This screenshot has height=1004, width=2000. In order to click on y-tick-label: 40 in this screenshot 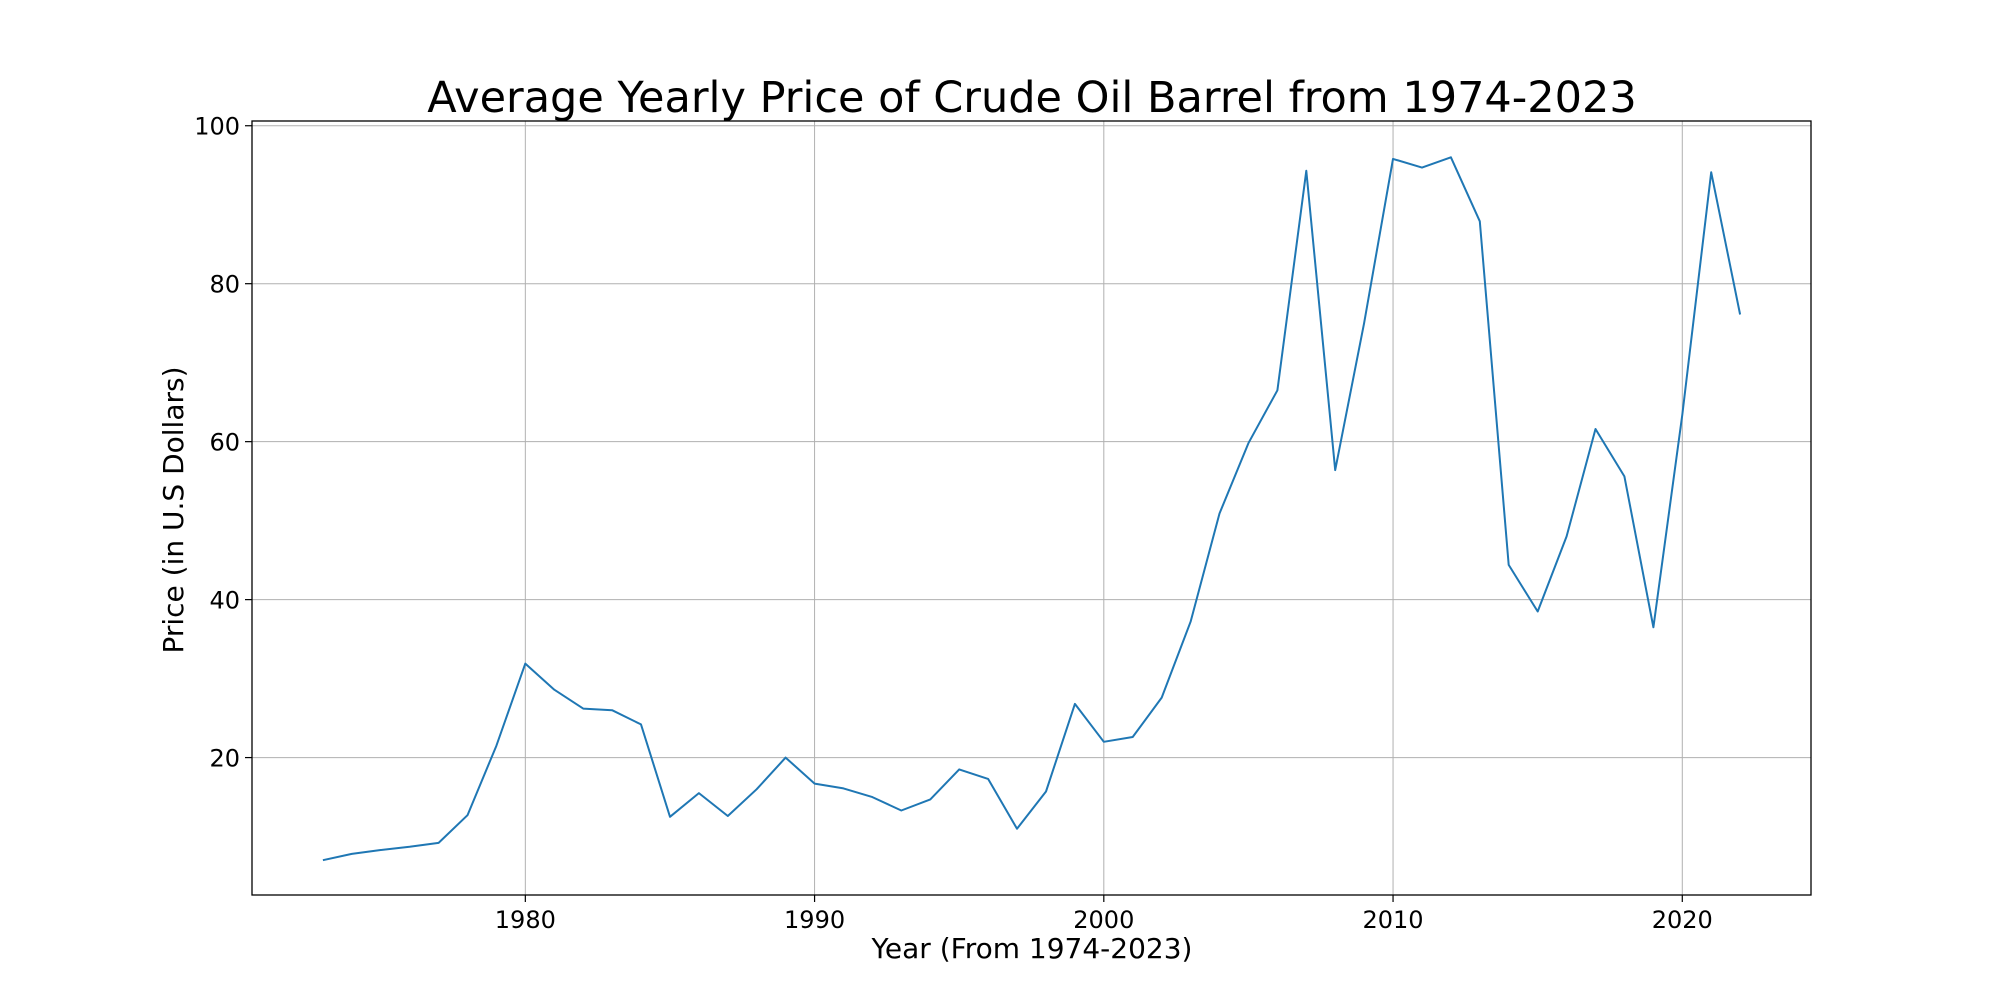, I will do `click(224, 601)`.